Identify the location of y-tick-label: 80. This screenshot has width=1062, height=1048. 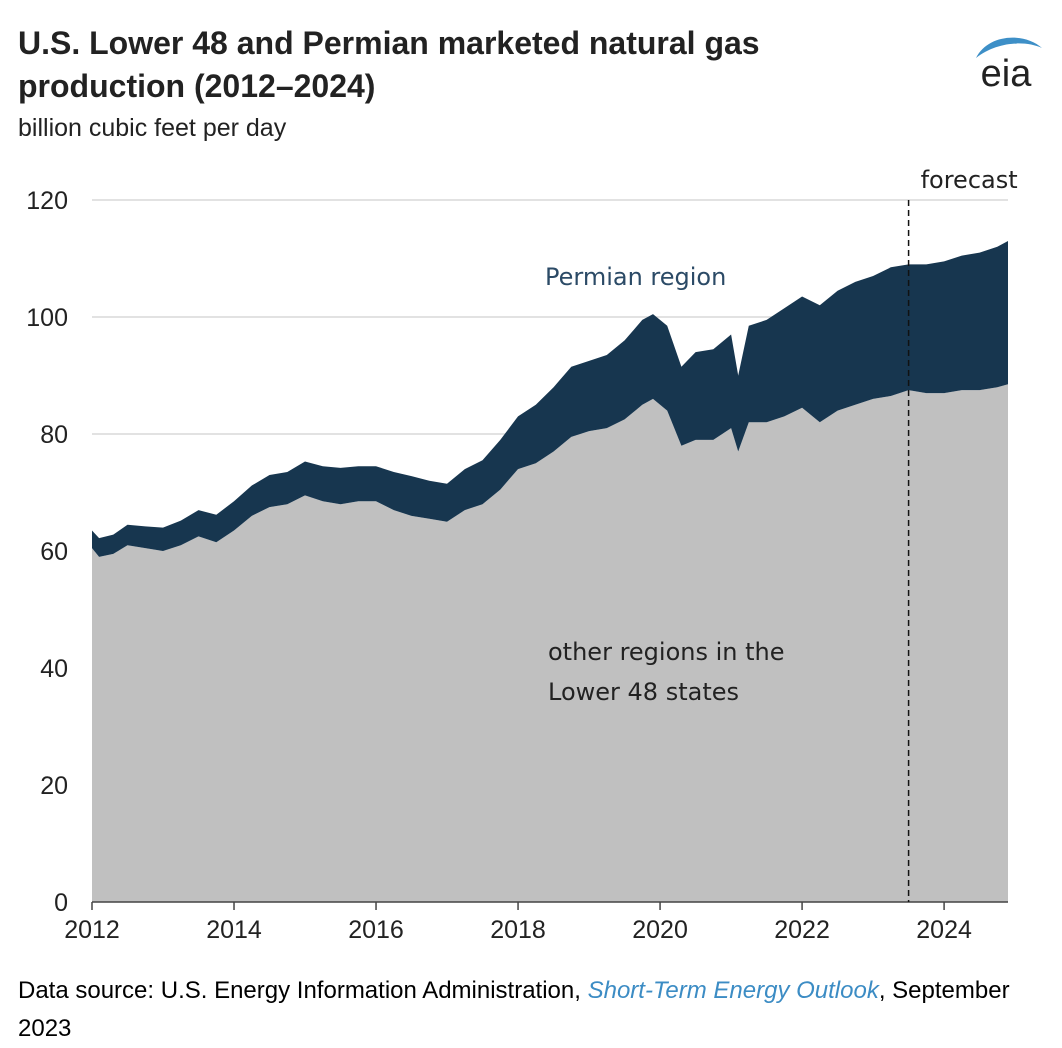
(54, 435).